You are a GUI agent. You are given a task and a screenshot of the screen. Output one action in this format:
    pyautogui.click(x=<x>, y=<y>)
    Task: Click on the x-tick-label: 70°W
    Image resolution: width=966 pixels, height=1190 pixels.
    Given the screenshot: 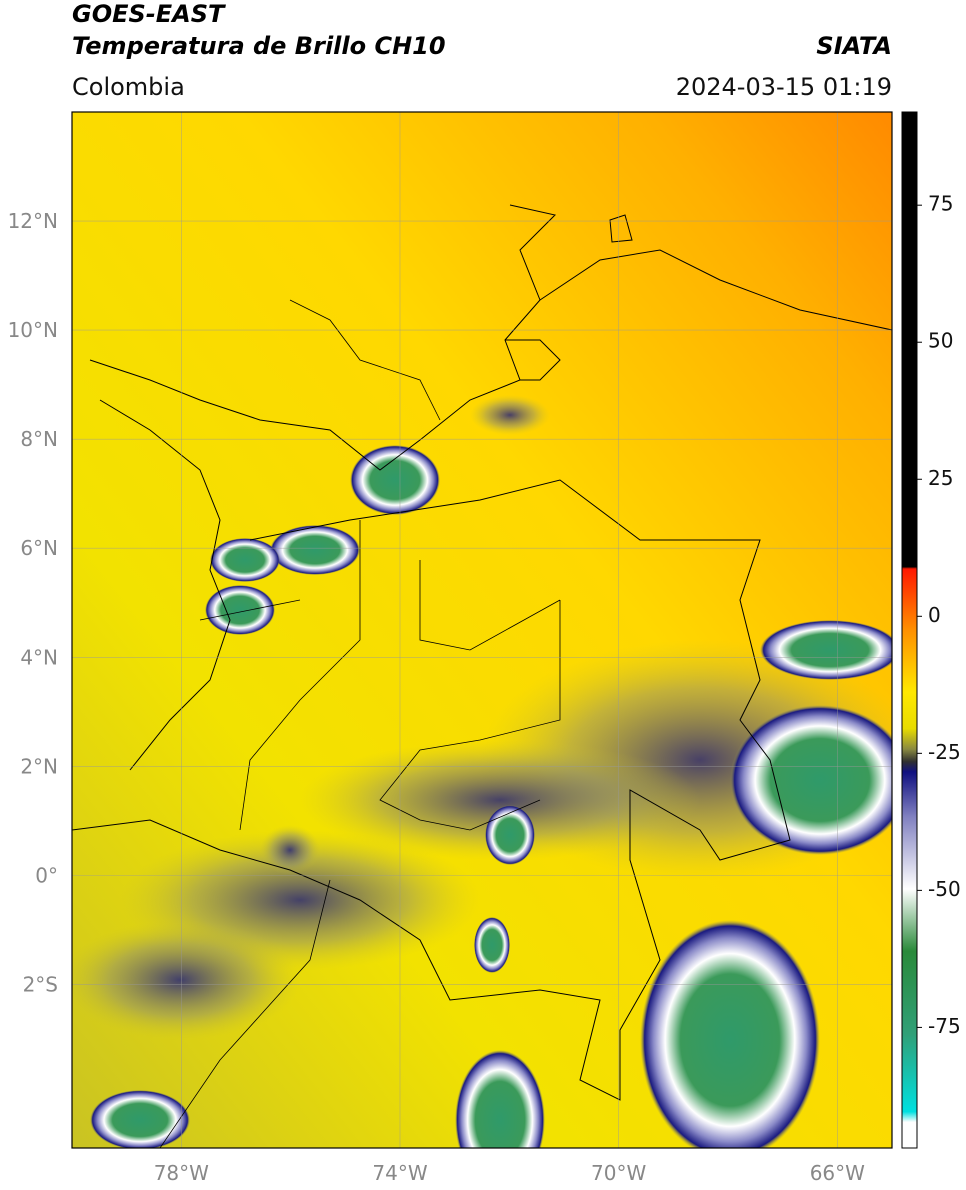 What is the action you would take?
    pyautogui.click(x=618, y=1173)
    